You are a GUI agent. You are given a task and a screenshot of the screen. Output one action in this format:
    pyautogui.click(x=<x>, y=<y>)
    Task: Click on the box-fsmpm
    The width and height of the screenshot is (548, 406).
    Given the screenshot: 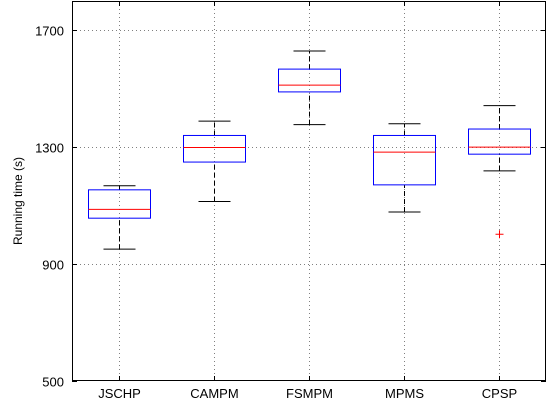 What is the action you would take?
    pyautogui.click(x=309, y=88)
    